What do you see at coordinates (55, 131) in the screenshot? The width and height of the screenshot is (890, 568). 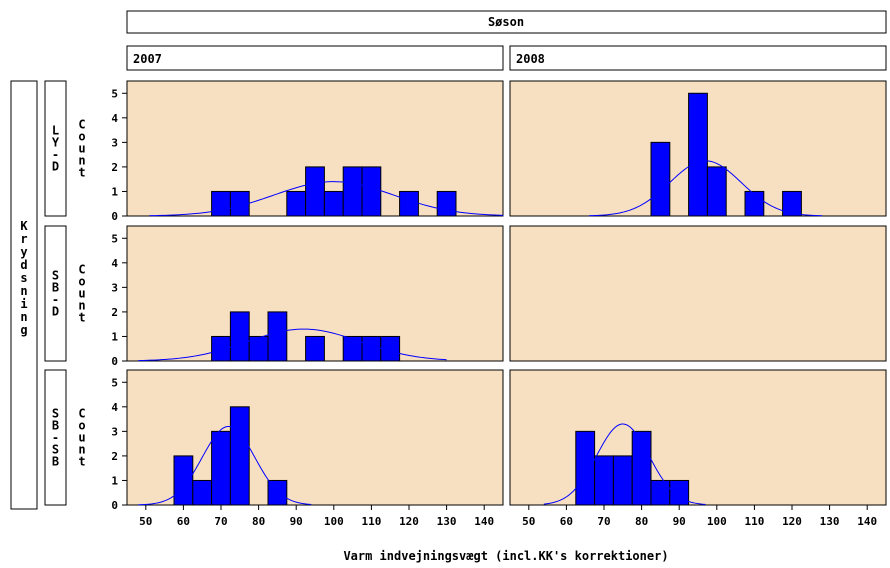 I see `row-header-letter: L` at bounding box center [55, 131].